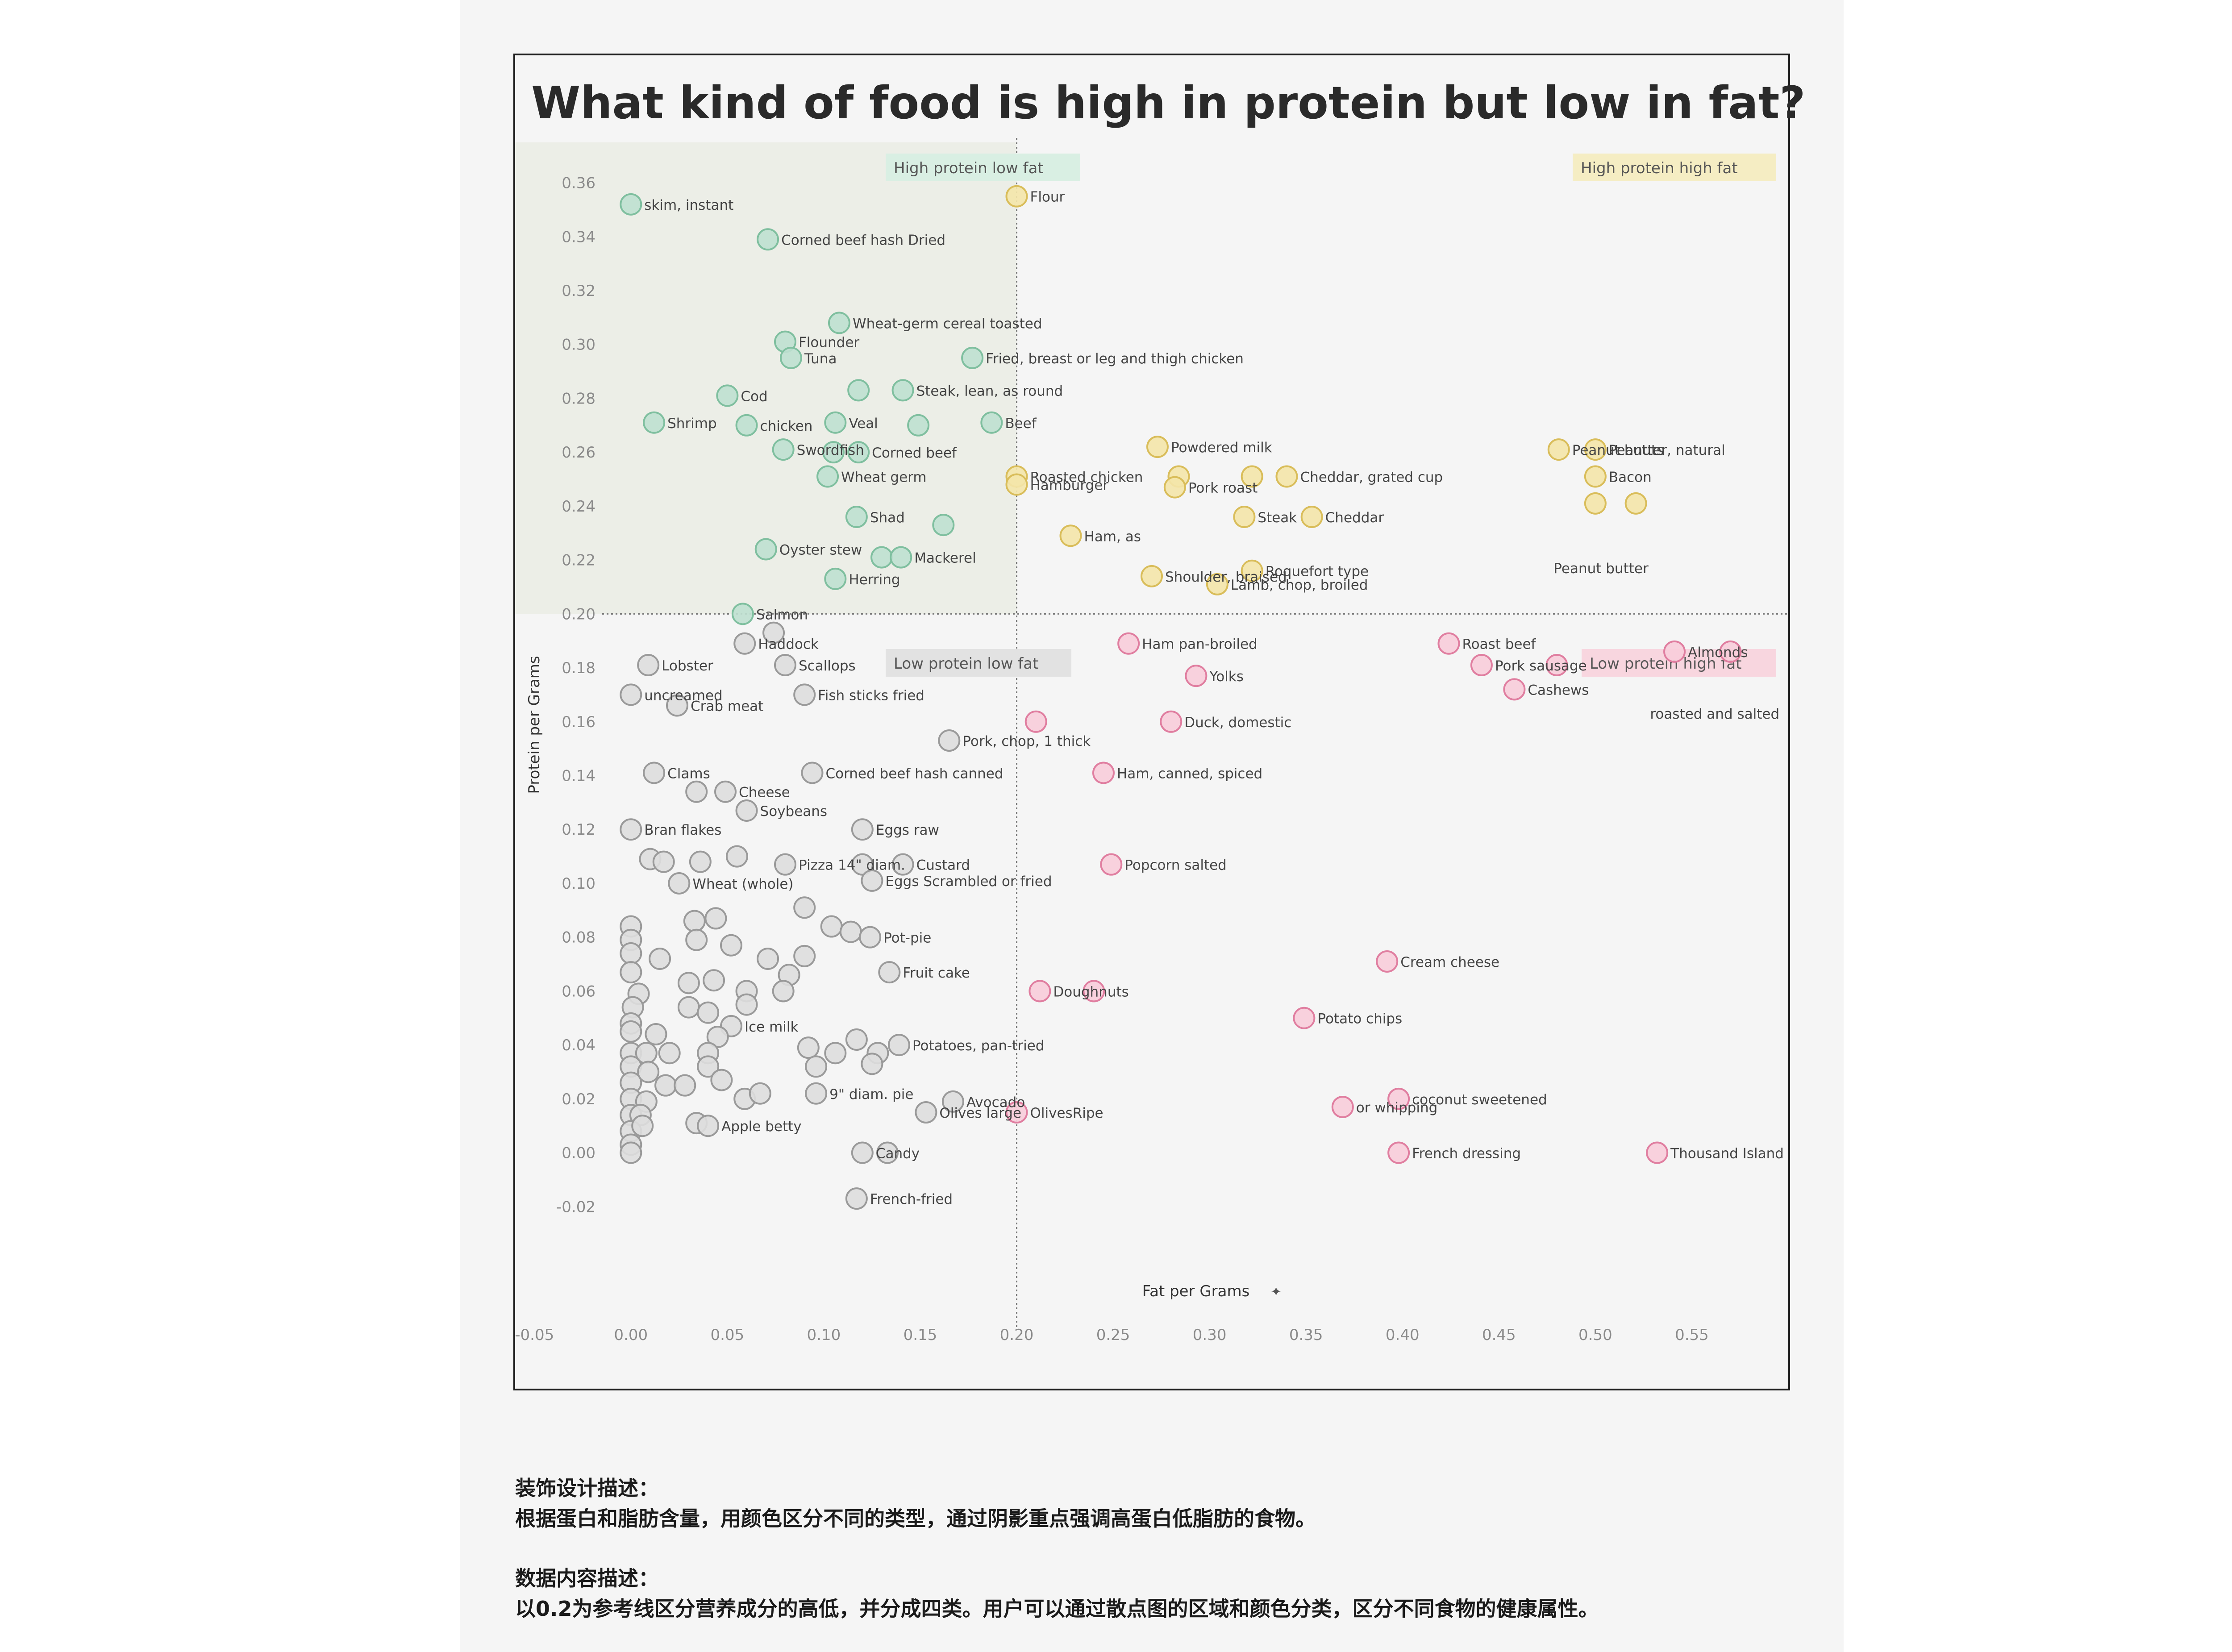 The width and height of the screenshot is (2232, 1652). I want to click on y-tick-label: 0.06, so click(578, 991).